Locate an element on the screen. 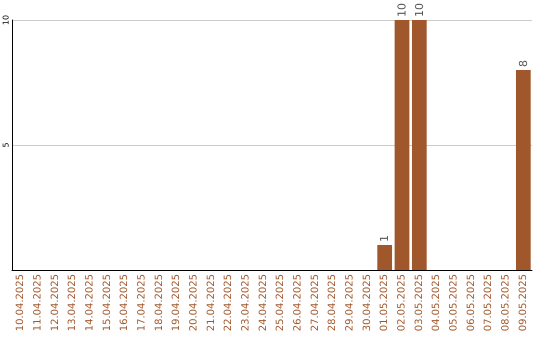  x-tick-label: 27.04.2025 is located at coordinates (315, 303).